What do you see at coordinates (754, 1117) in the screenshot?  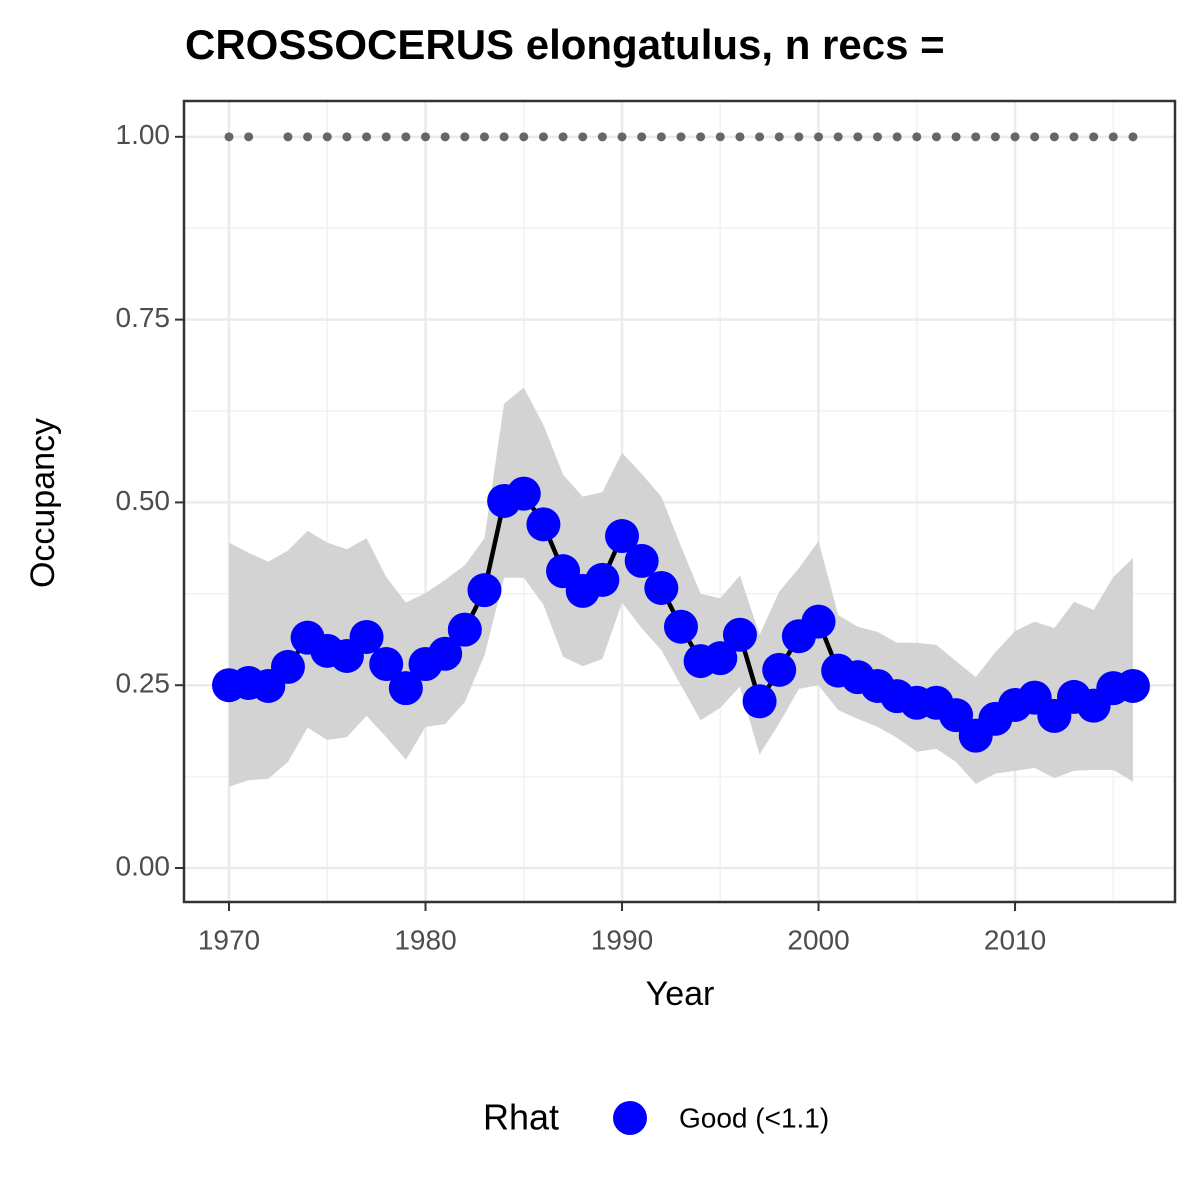 I see `legend-label: Good (<1.1)` at bounding box center [754, 1117].